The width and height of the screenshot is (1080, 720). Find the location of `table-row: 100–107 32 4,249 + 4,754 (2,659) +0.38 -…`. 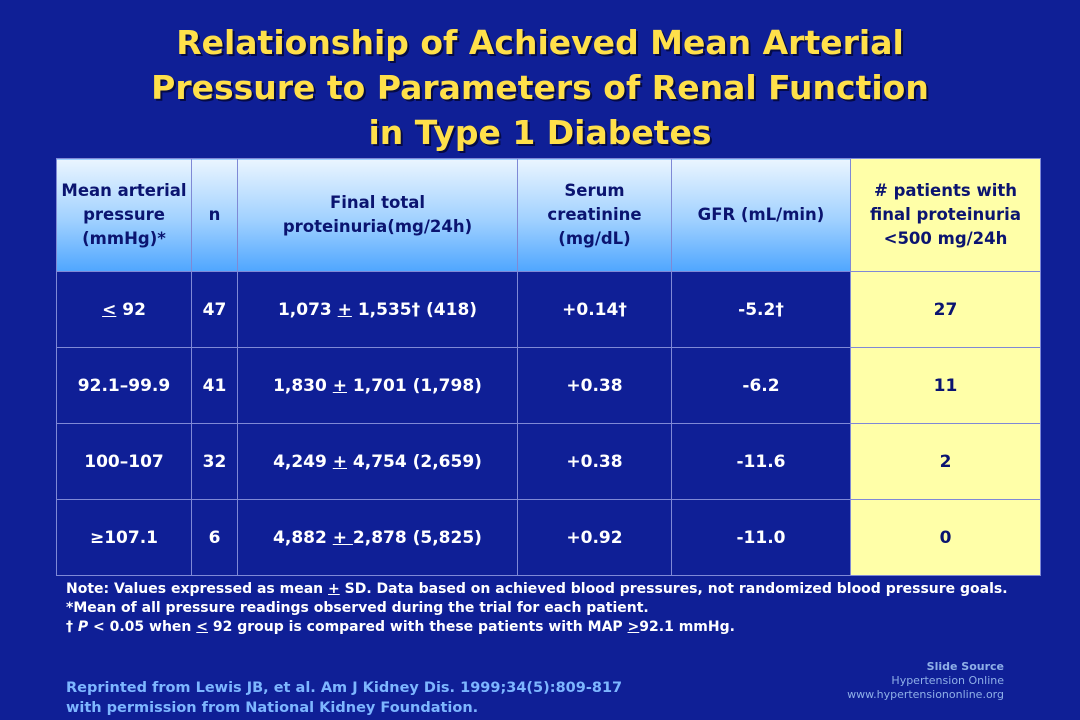

table-row: 100–107 32 4,249 + 4,754 (2,659) +0.38 -… is located at coordinates (548, 461).